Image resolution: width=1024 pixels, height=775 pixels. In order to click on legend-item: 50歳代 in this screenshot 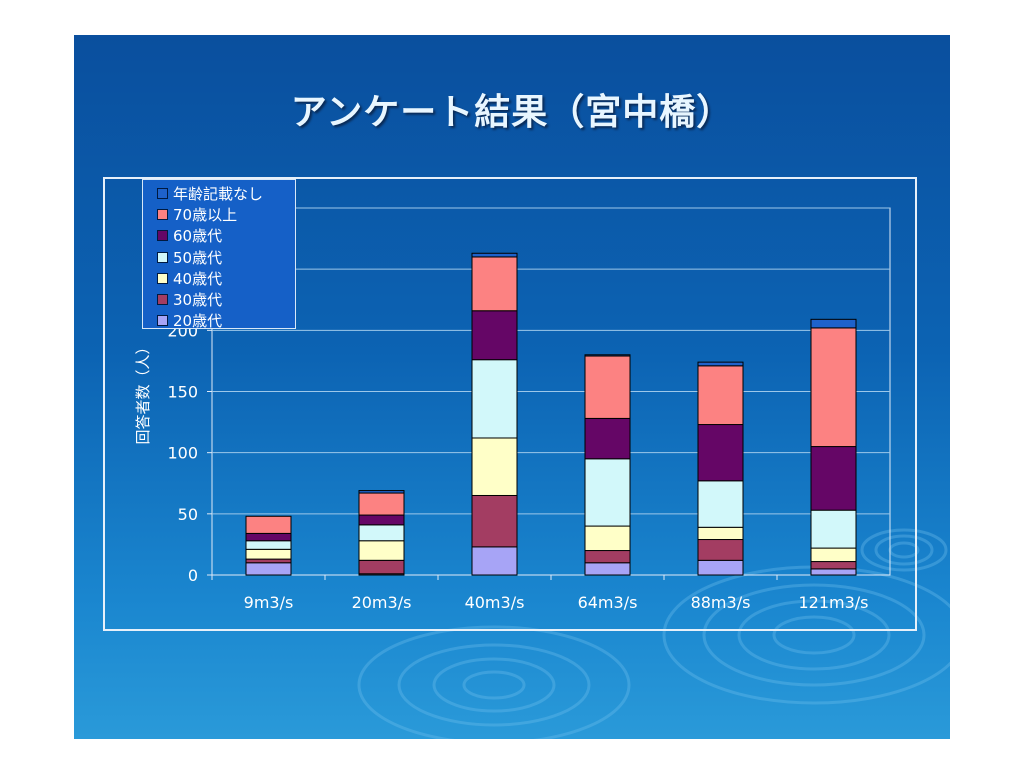, I will do `click(226, 257)`.